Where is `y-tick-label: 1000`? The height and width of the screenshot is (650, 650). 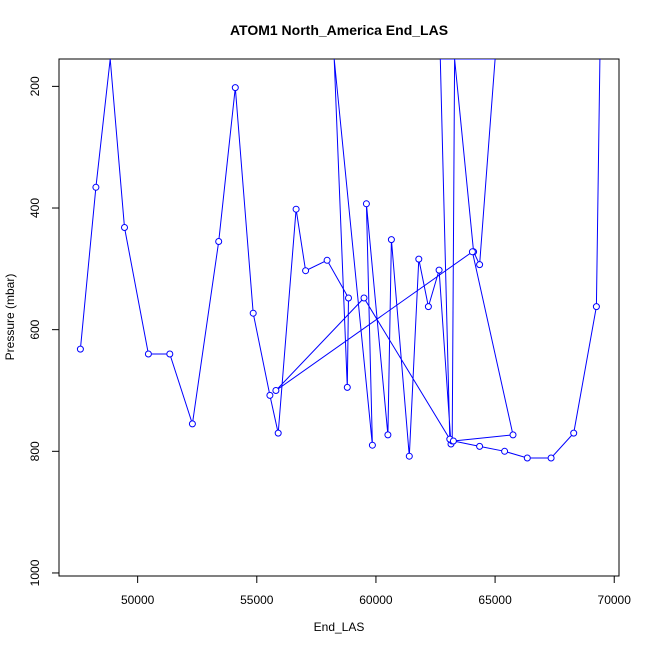
y-tick-label: 1000 is located at coordinates (35, 572).